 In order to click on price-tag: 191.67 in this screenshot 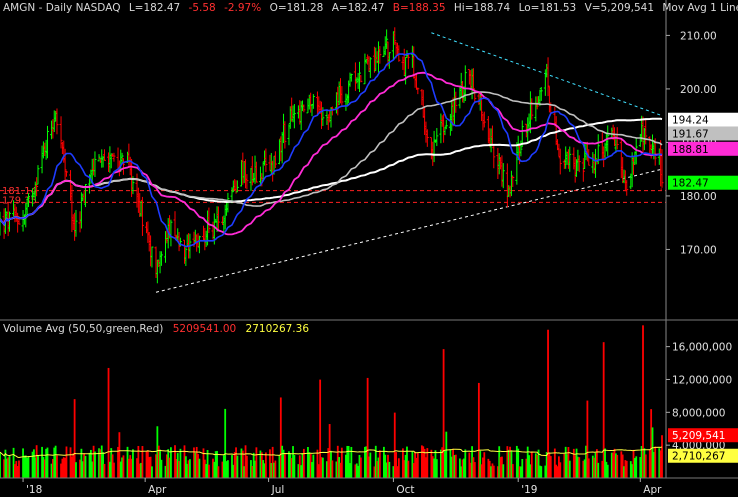, I will do `click(703, 133)`.